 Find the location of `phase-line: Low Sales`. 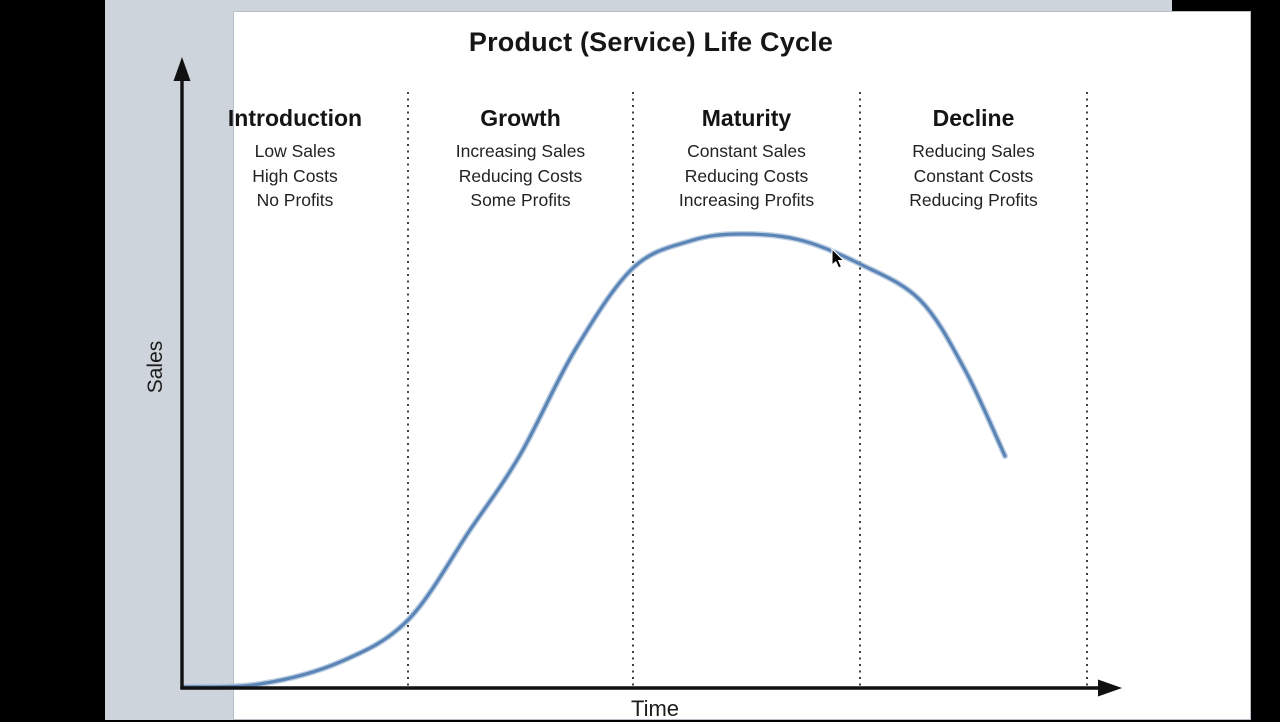

phase-line: Low Sales is located at coordinates (295, 151).